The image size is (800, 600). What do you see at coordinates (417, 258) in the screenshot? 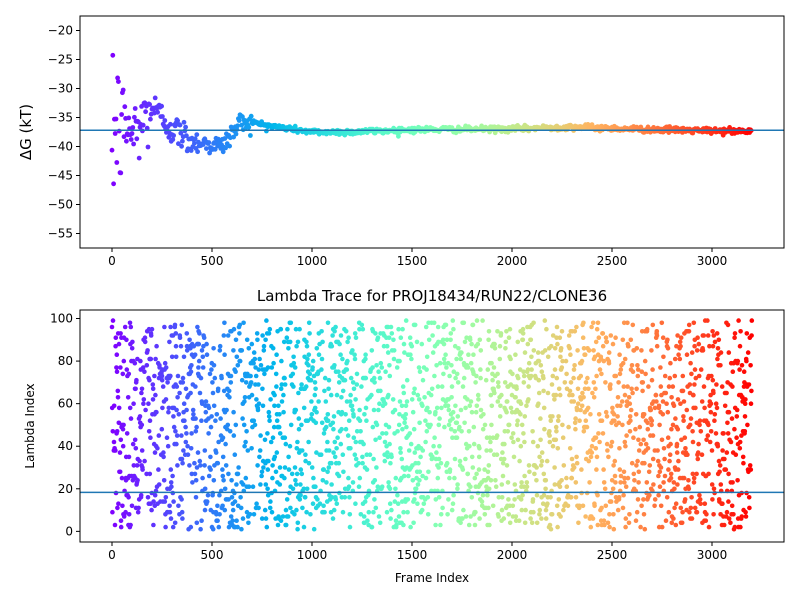
I see `delta-g-x-ticks: 0 500 1000 1500 2000 2500 3000` at bounding box center [417, 258].